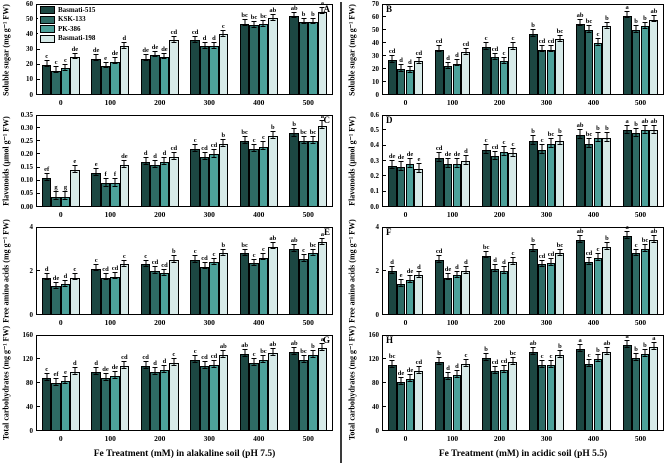 This screenshot has height=465, width=669. What do you see at coordinates (29, 49) in the screenshot?
I see `y-tick-label: 30` at bounding box center [29, 49].